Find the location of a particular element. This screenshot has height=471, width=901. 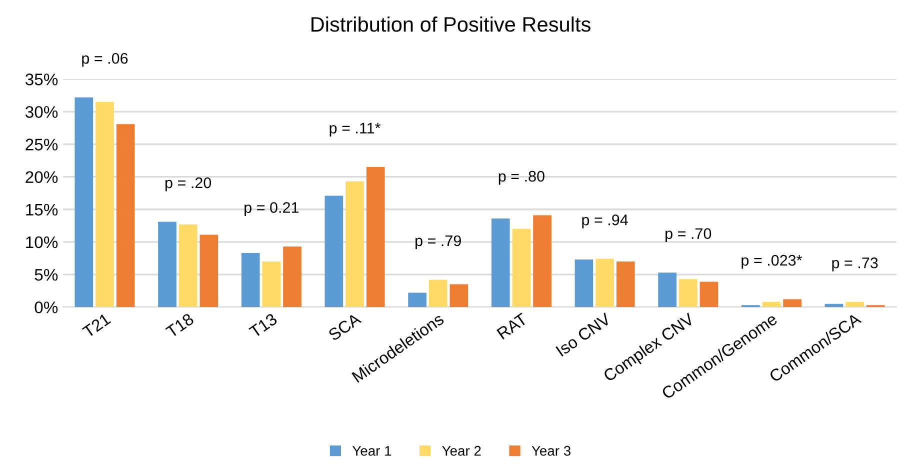

y-tick-label: 20% is located at coordinates (42, 177).